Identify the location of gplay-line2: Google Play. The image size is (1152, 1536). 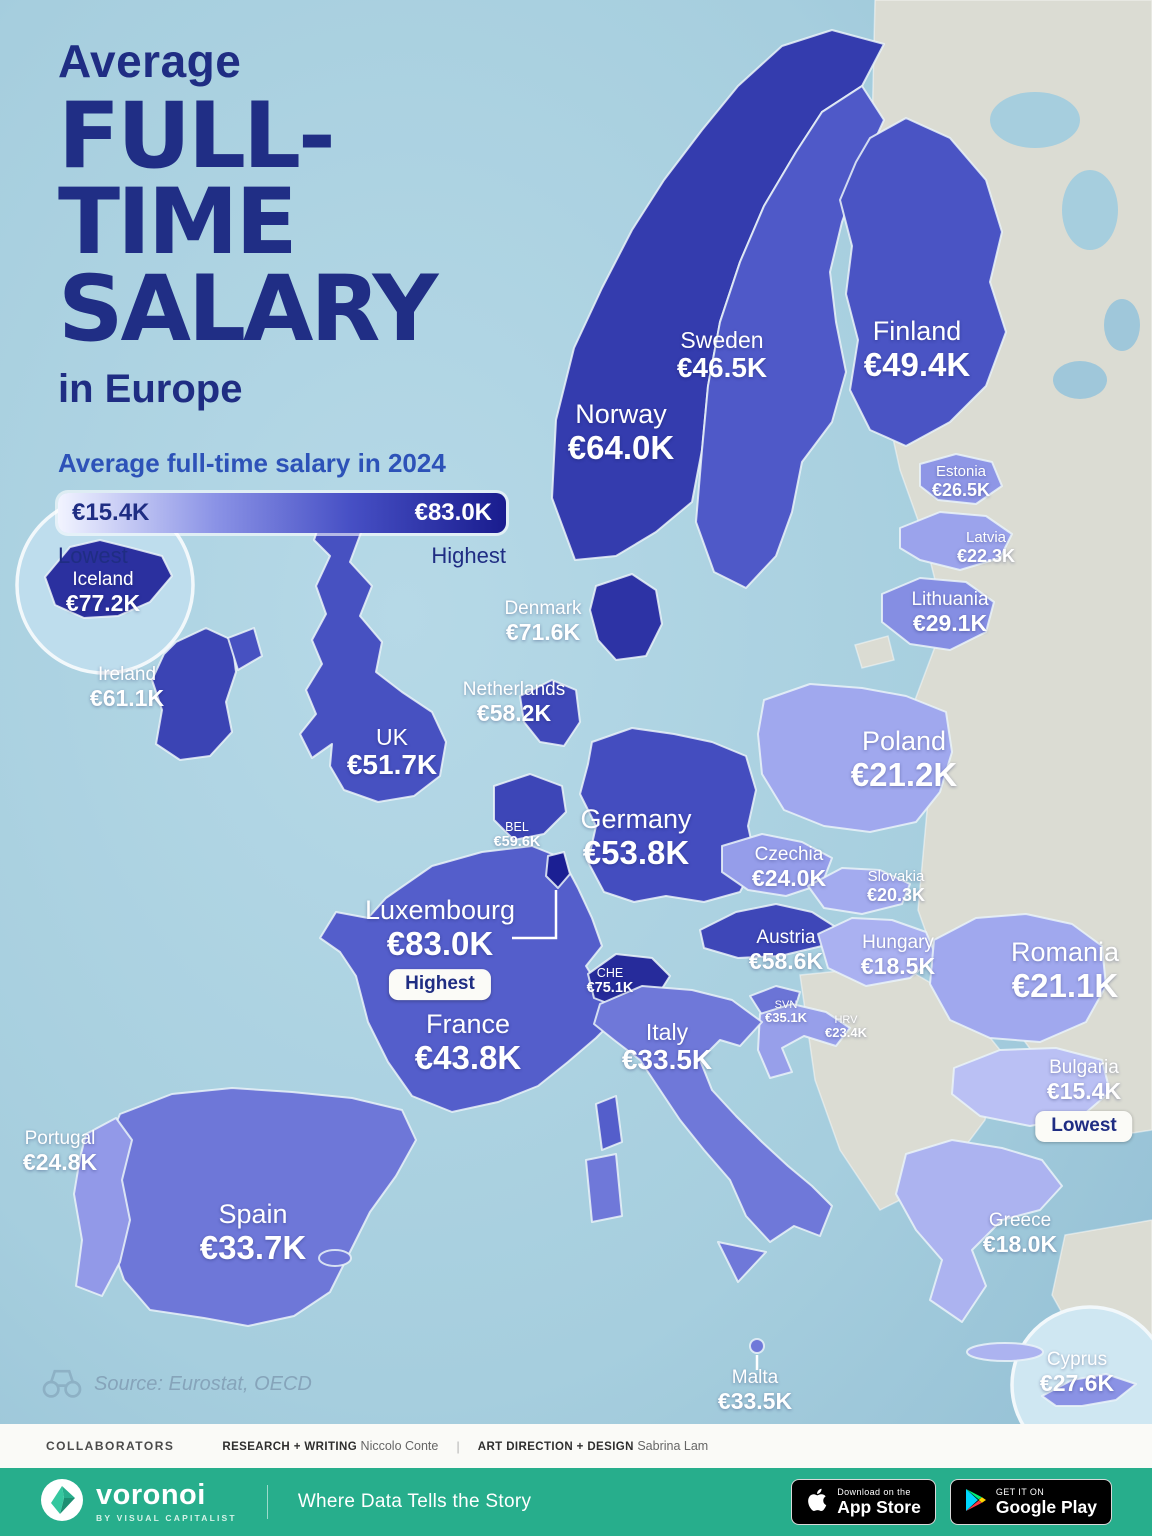
(1046, 1506).